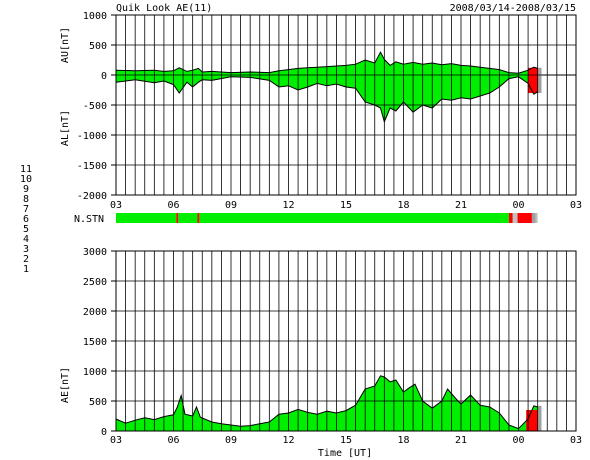 The height and width of the screenshot is (460, 590). What do you see at coordinates (95, 342) in the screenshot?
I see `y-tick-label: 1500` at bounding box center [95, 342].